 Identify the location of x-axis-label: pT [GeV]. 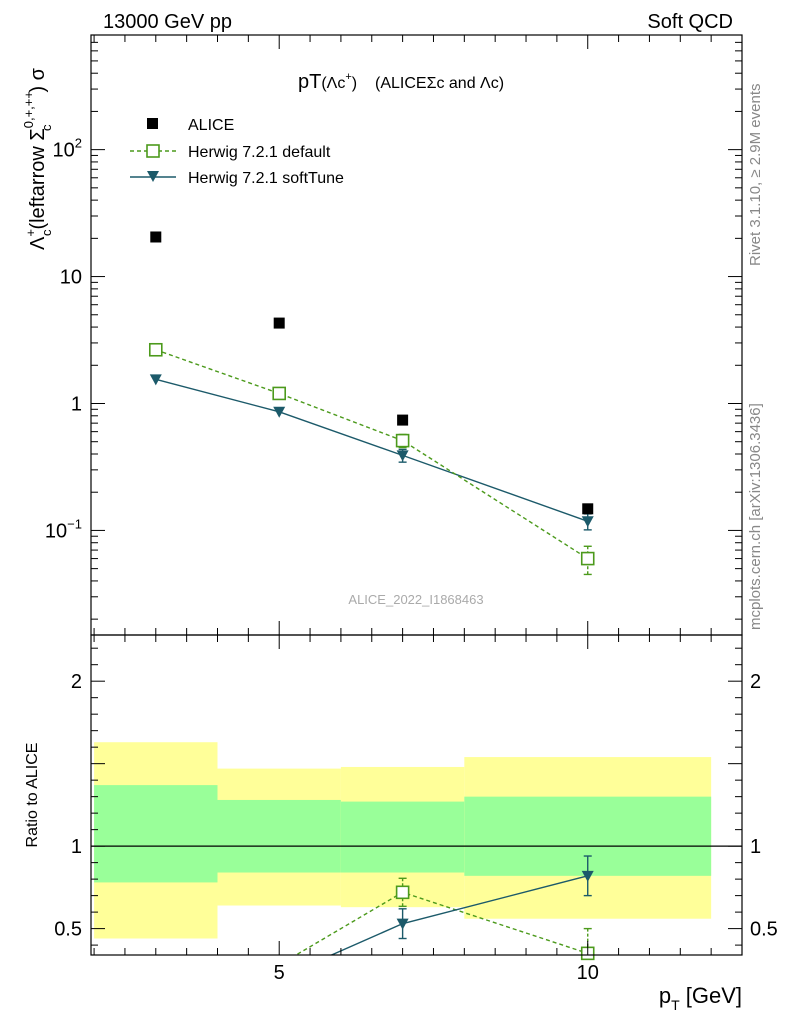
(700, 998).